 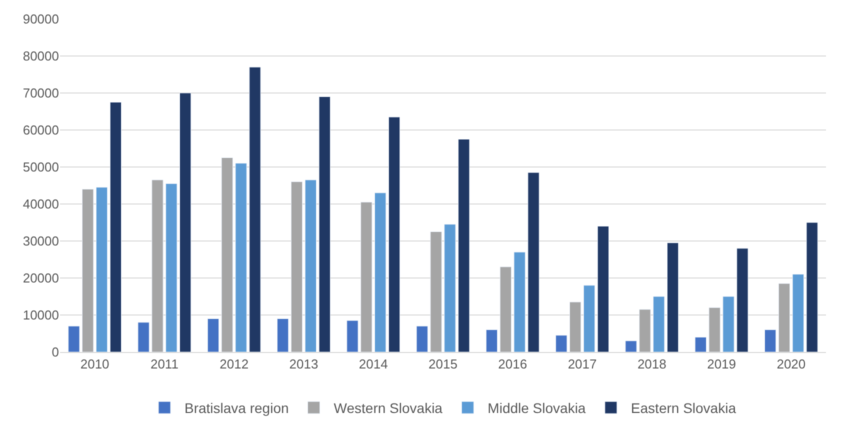 What do you see at coordinates (40, 56) in the screenshot?
I see `y-tick-label: 80000` at bounding box center [40, 56].